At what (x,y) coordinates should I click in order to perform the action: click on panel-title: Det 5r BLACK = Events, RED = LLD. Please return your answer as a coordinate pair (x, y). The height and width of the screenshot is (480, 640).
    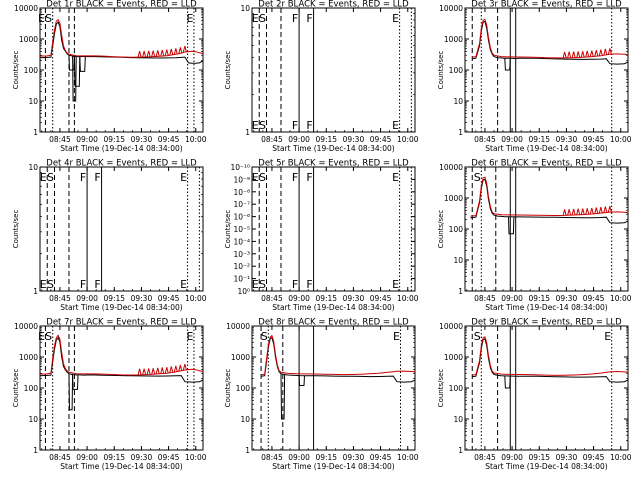
    Looking at the image, I should click on (333, 164).